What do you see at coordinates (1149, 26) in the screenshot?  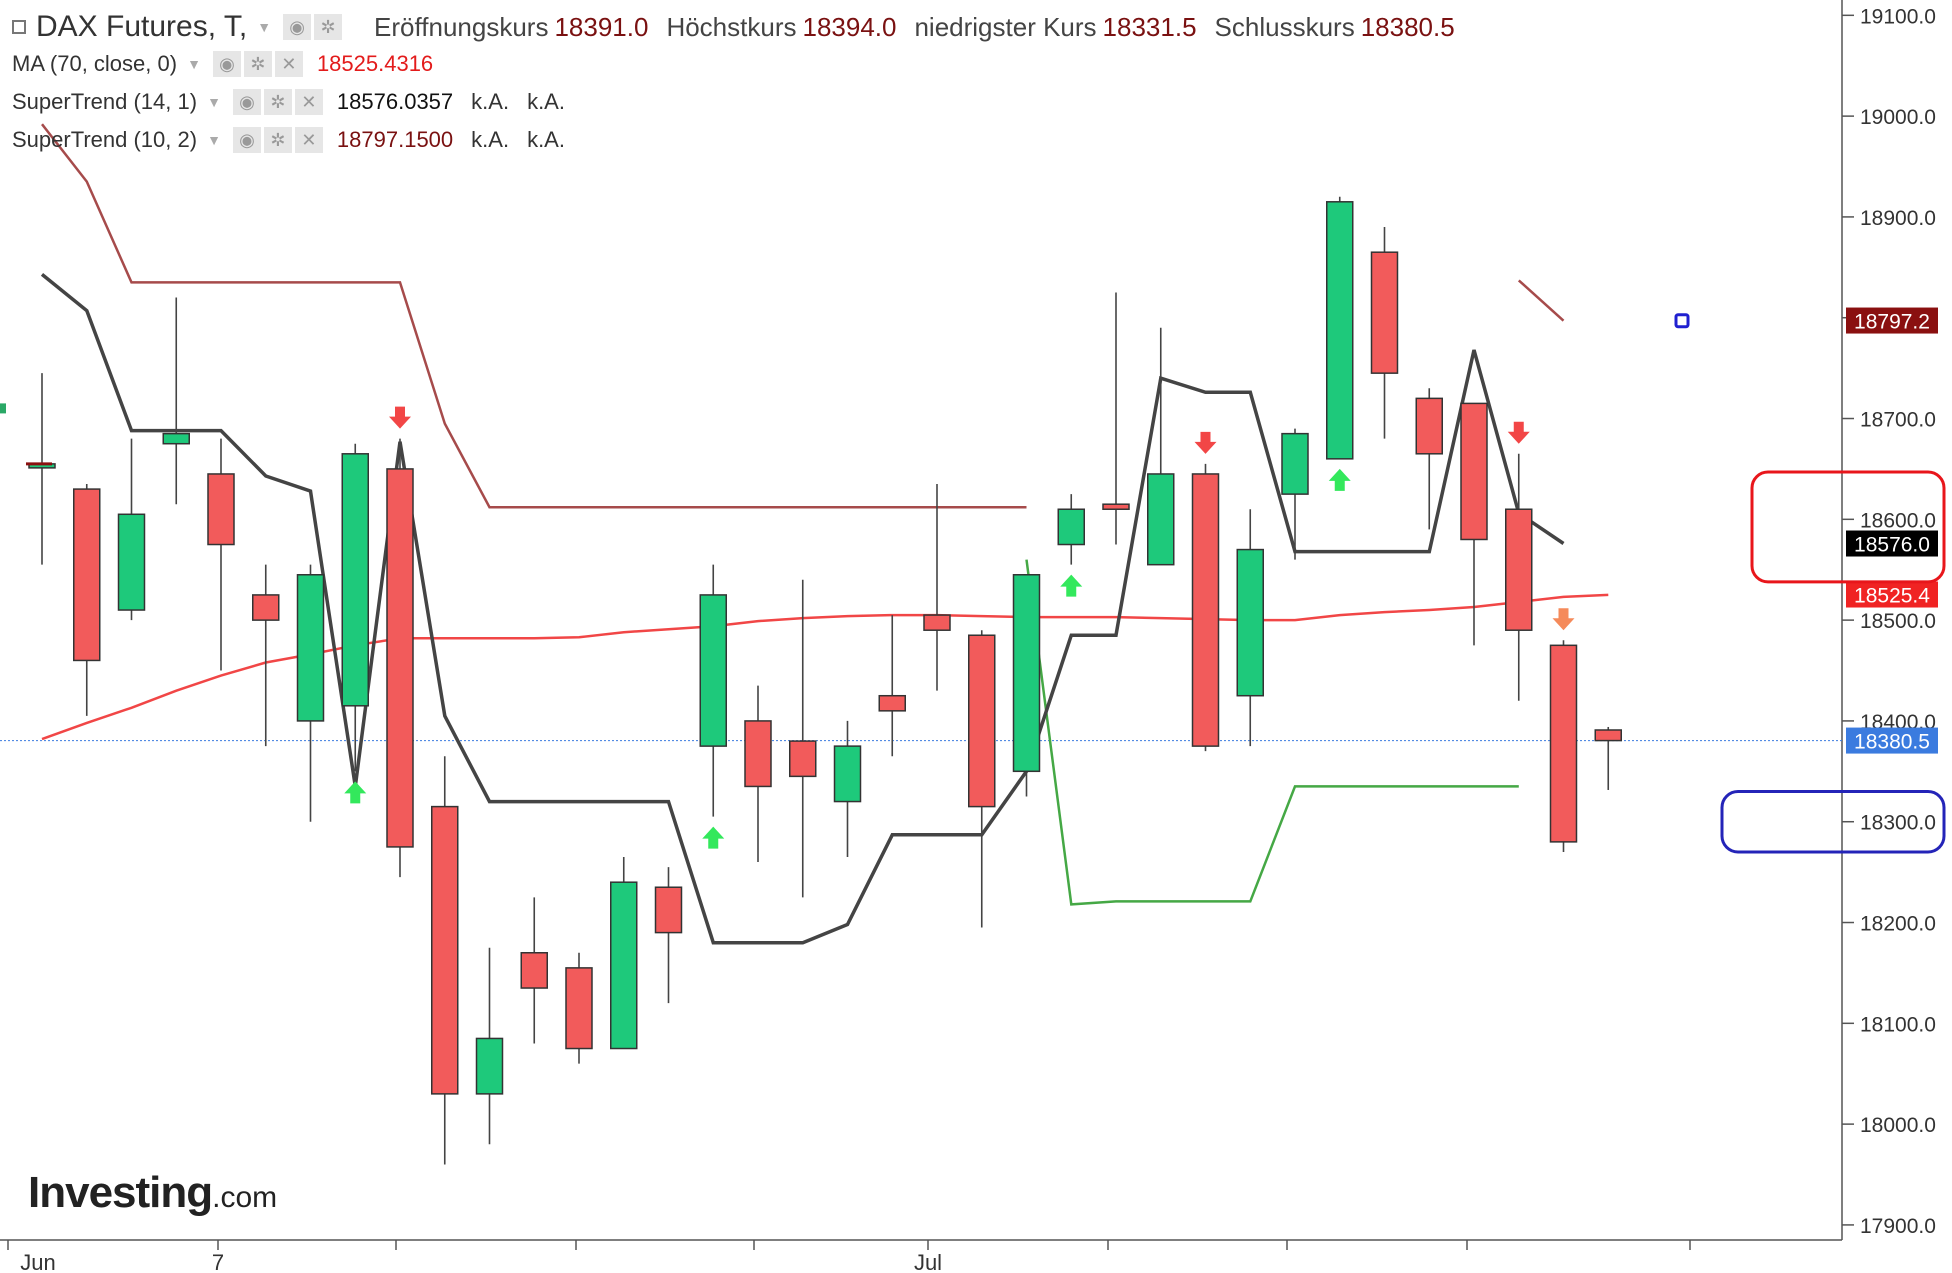 I see `low-value: 18331.5` at bounding box center [1149, 26].